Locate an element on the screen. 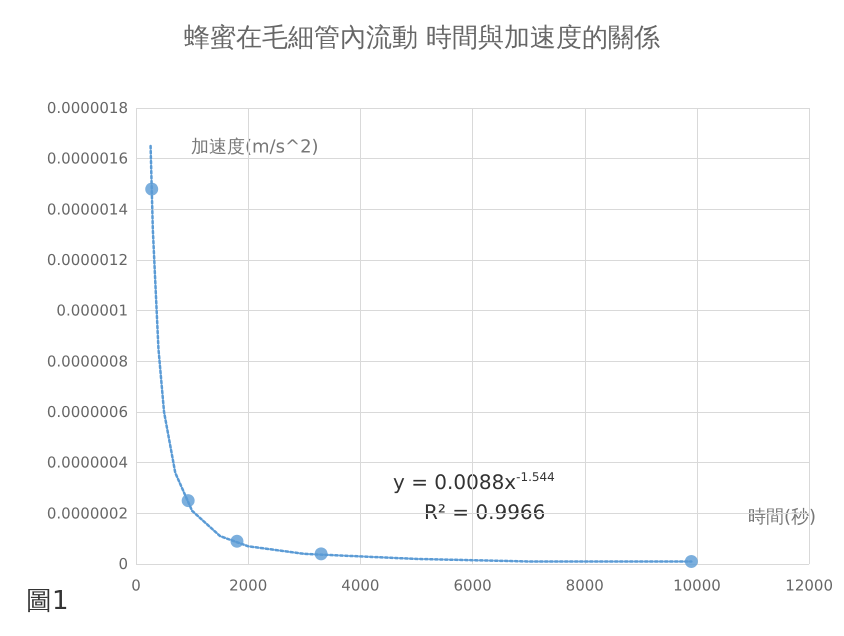  y-tick-label: 0.0000002 is located at coordinates (87, 513).